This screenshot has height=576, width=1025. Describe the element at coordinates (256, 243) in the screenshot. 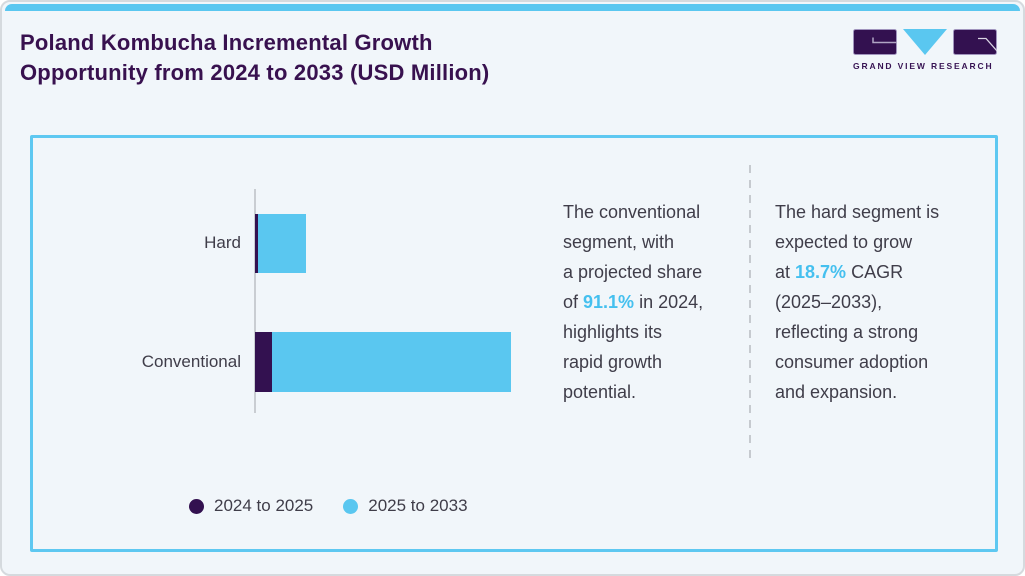

I see `bar-hard-2024-to-2025` at that location.